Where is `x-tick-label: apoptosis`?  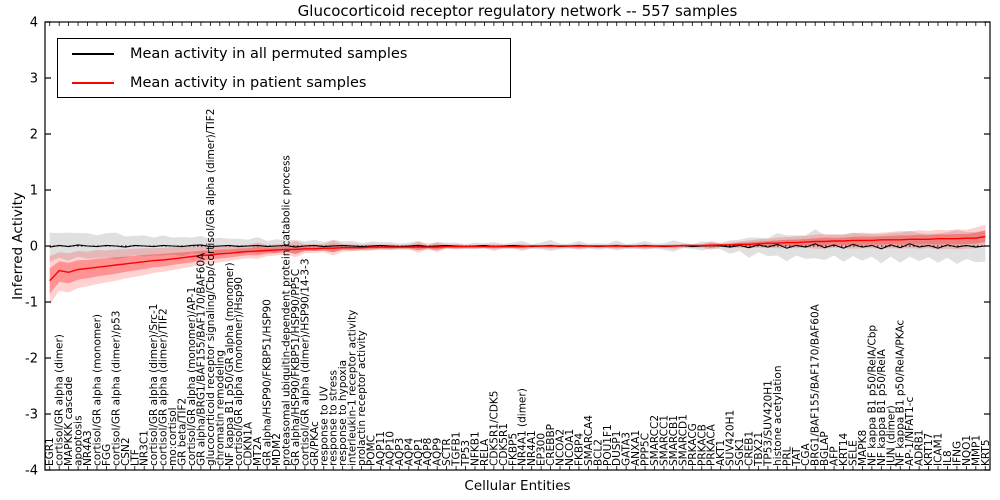 x-tick-label: apoptosis is located at coordinates (79, 440).